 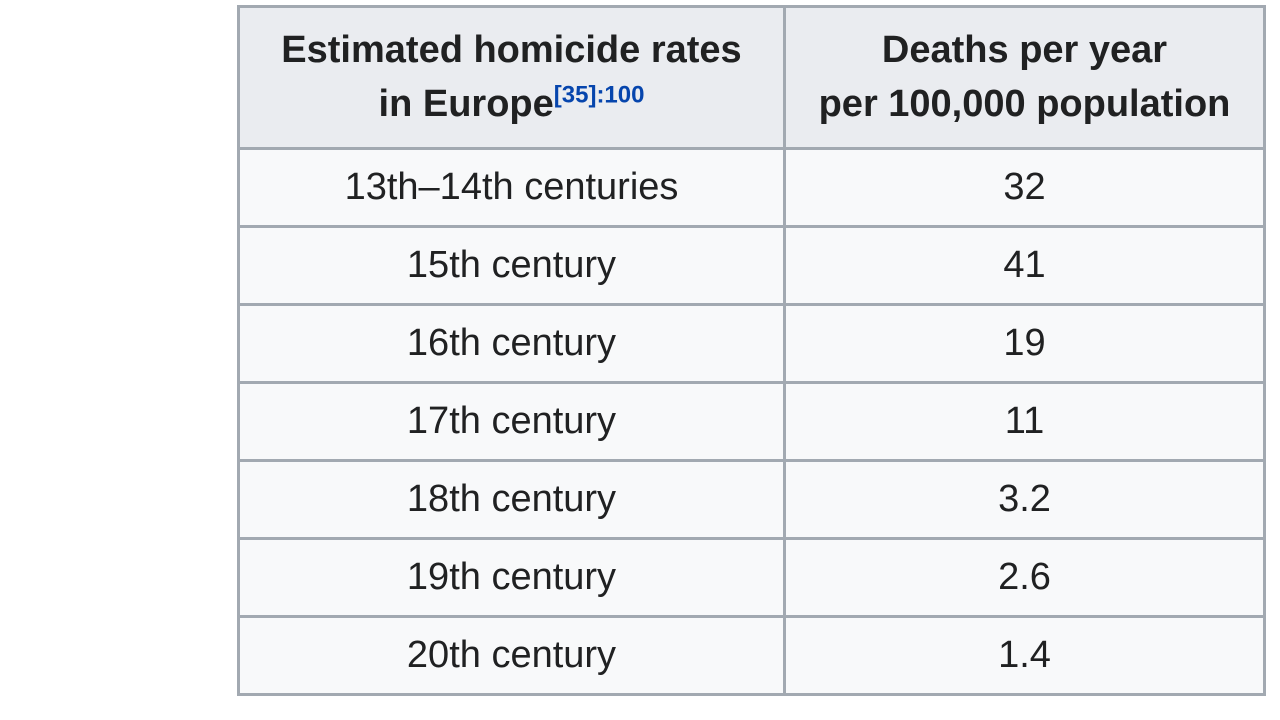 I want to click on table-row: 16th century 19, so click(x=751, y=343).